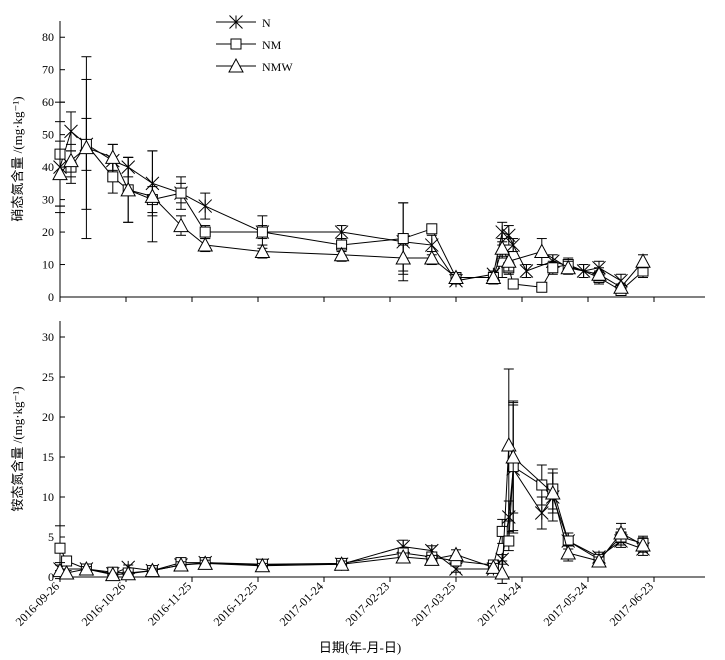  I want to click on y-axis-label: 铵态氮含量 /(mg·kg⁻¹), so click(17, 448).